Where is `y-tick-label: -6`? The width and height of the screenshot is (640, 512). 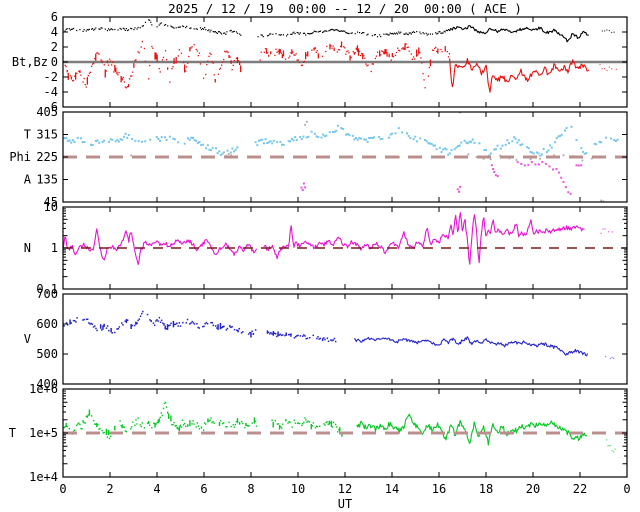 y-tick-label: -6 is located at coordinates (51, 107).